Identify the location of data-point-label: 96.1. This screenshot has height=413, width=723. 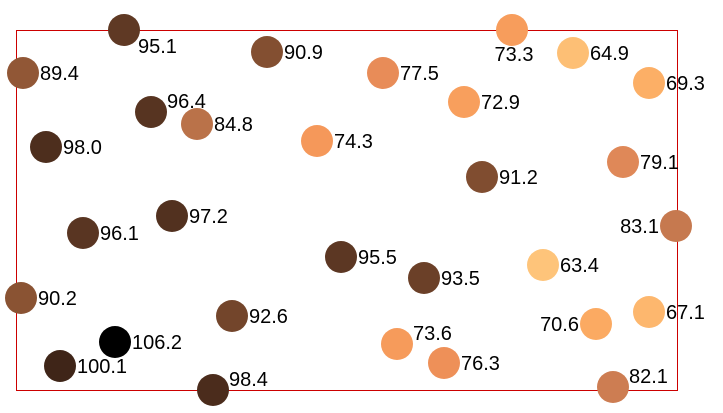
(119, 234).